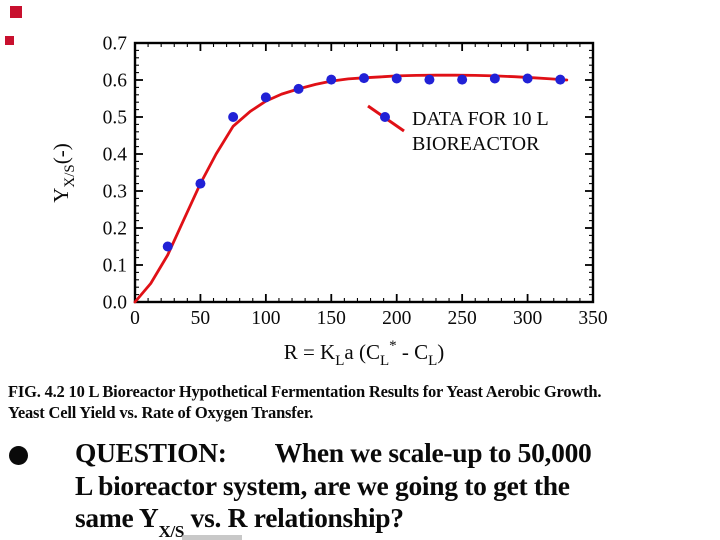  I want to click on question-line1: When we scale-up to 50,000, so click(433, 452).